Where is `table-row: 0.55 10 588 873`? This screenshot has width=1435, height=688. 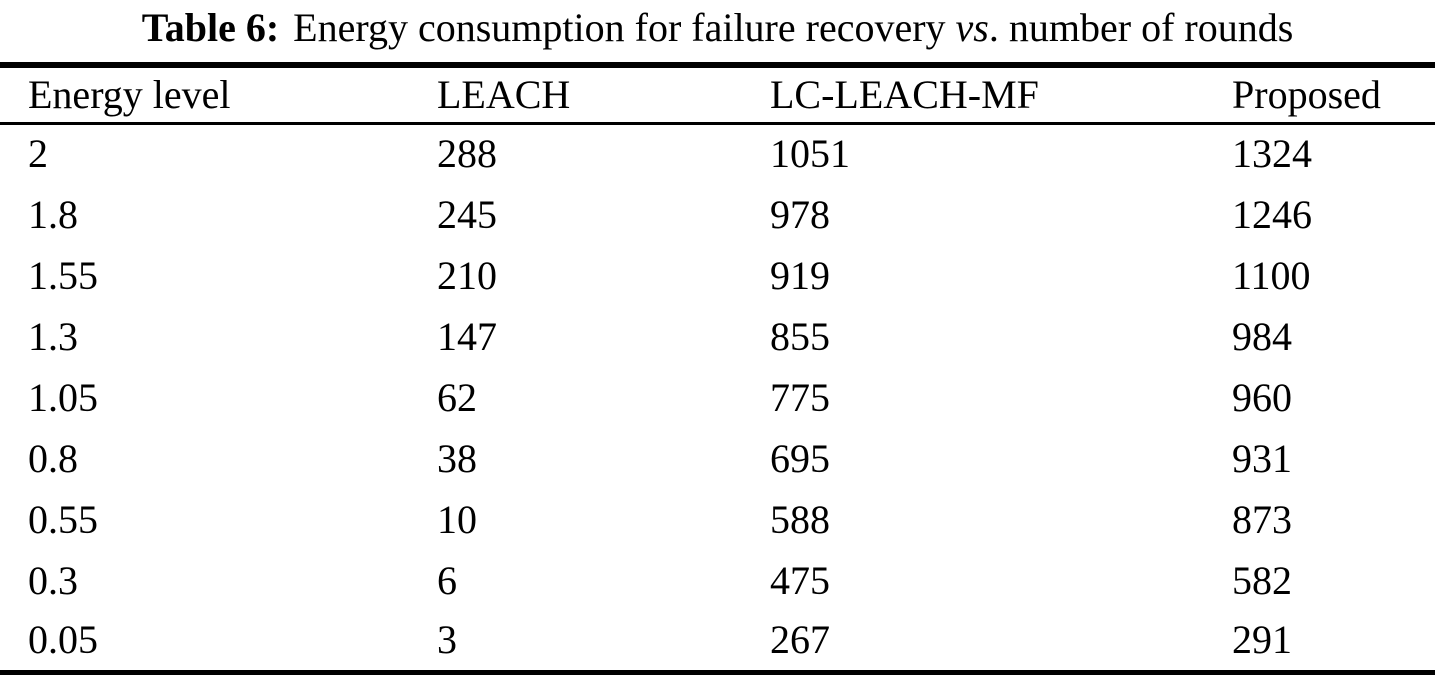 table-row: 0.55 10 588 873 is located at coordinates (717, 519).